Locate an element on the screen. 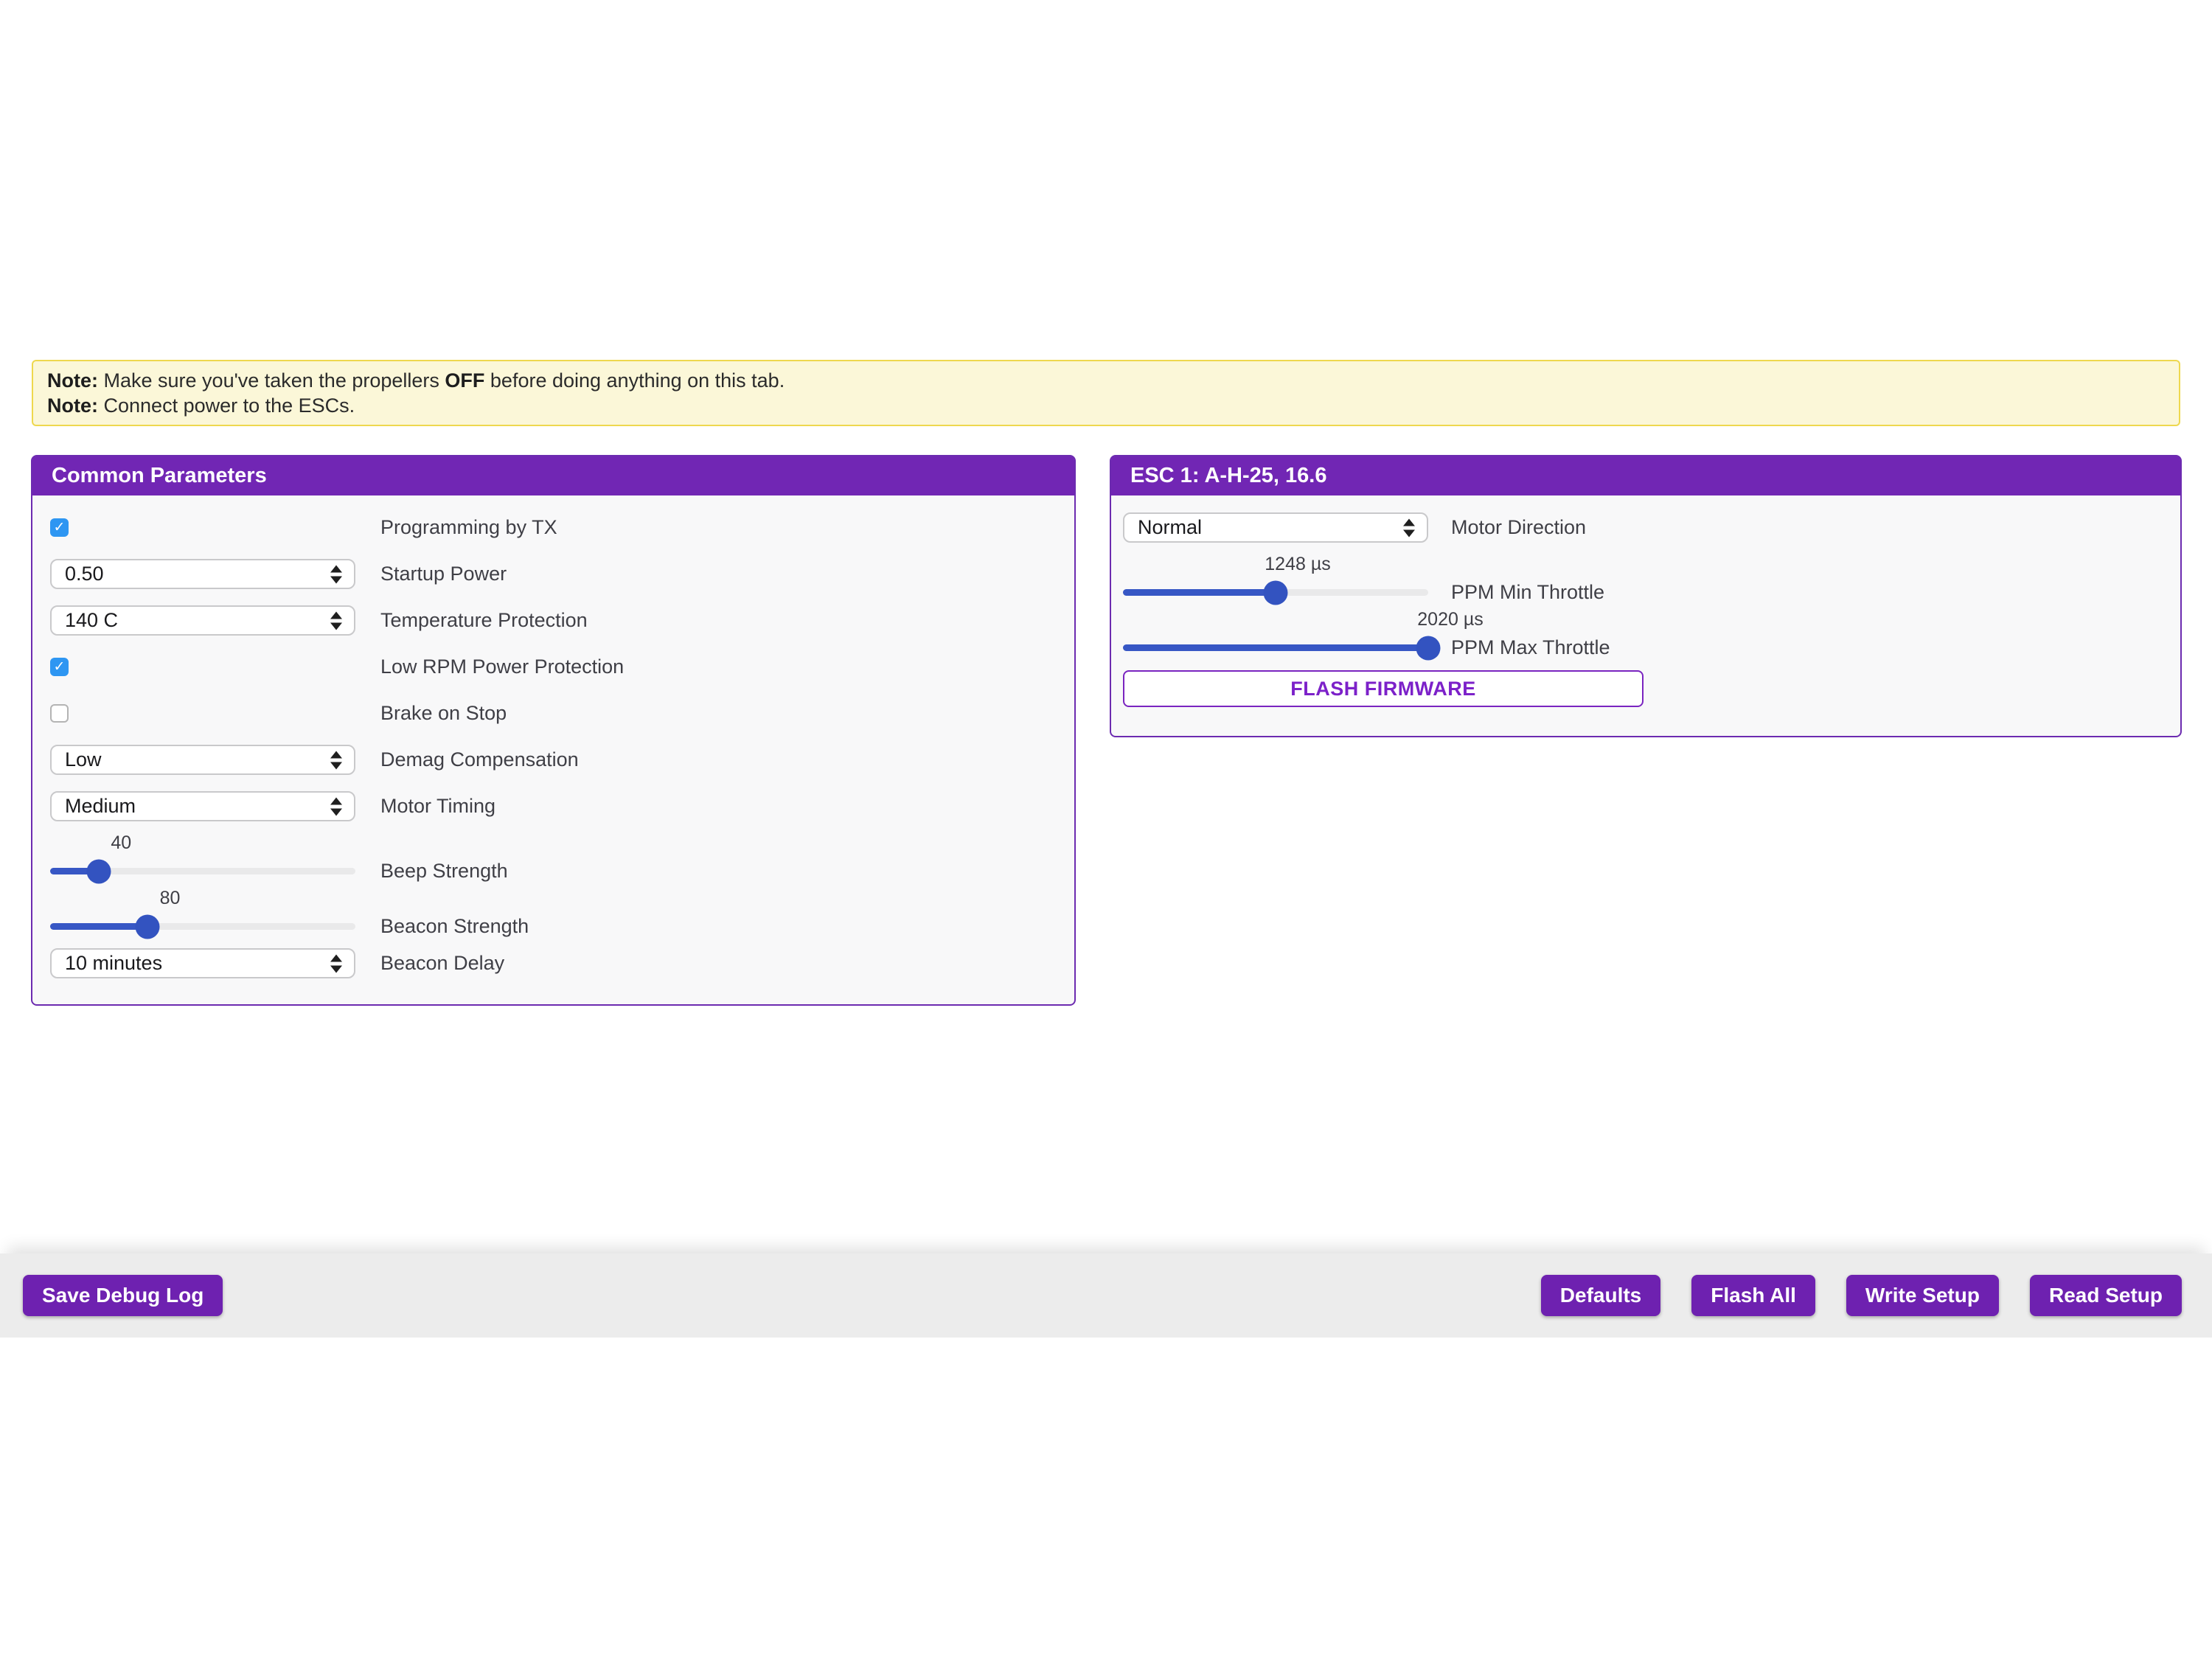 This screenshot has width=2212, height=1659. temperature-protection-select: 140 C is located at coordinates (202, 620).